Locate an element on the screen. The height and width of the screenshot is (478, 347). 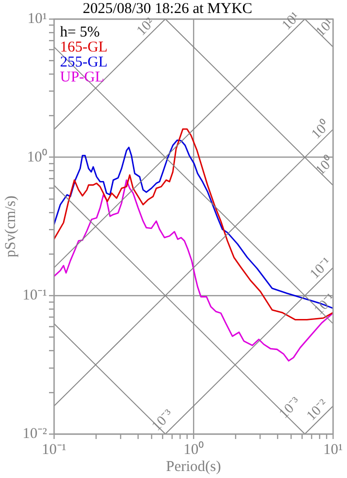
x-tick-label: 10⁰ is located at coordinates (194, 449).